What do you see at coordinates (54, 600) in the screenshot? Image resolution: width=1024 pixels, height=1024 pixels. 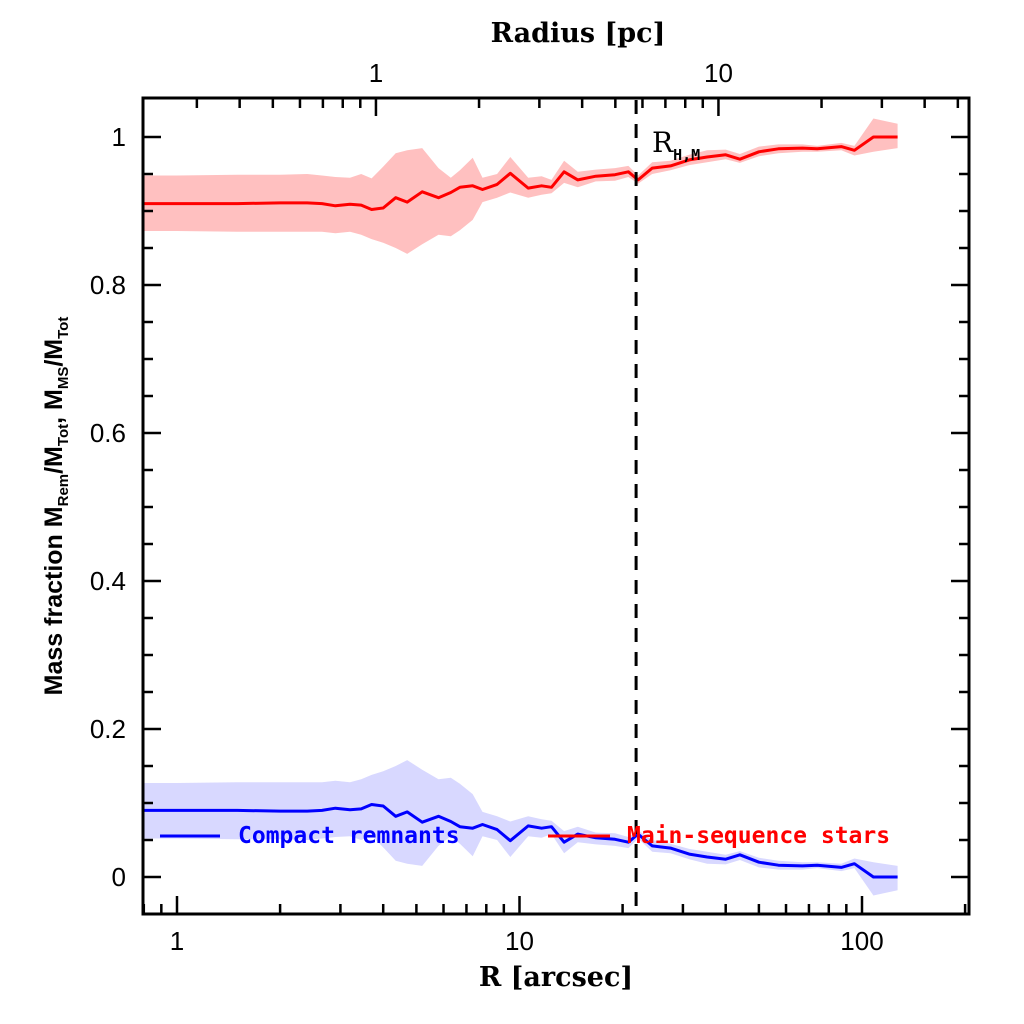 I see `y-axis-title-part: Mass fraction M` at bounding box center [54, 600].